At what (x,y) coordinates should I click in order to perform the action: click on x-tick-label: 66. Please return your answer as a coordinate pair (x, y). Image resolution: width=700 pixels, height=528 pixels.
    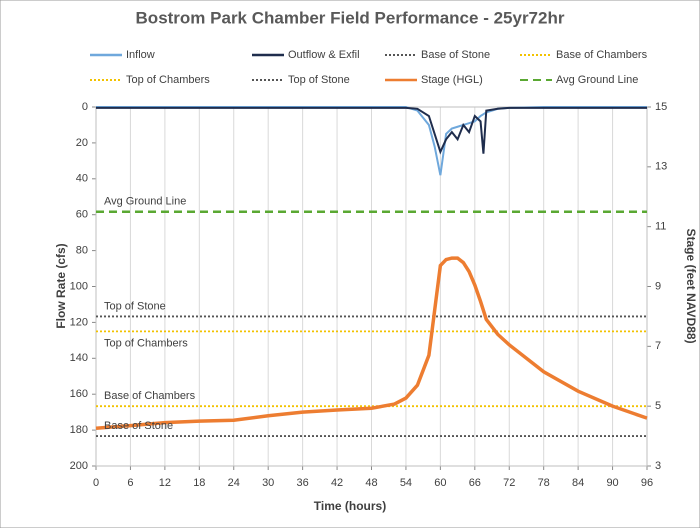
    Looking at the image, I should click on (475, 483).